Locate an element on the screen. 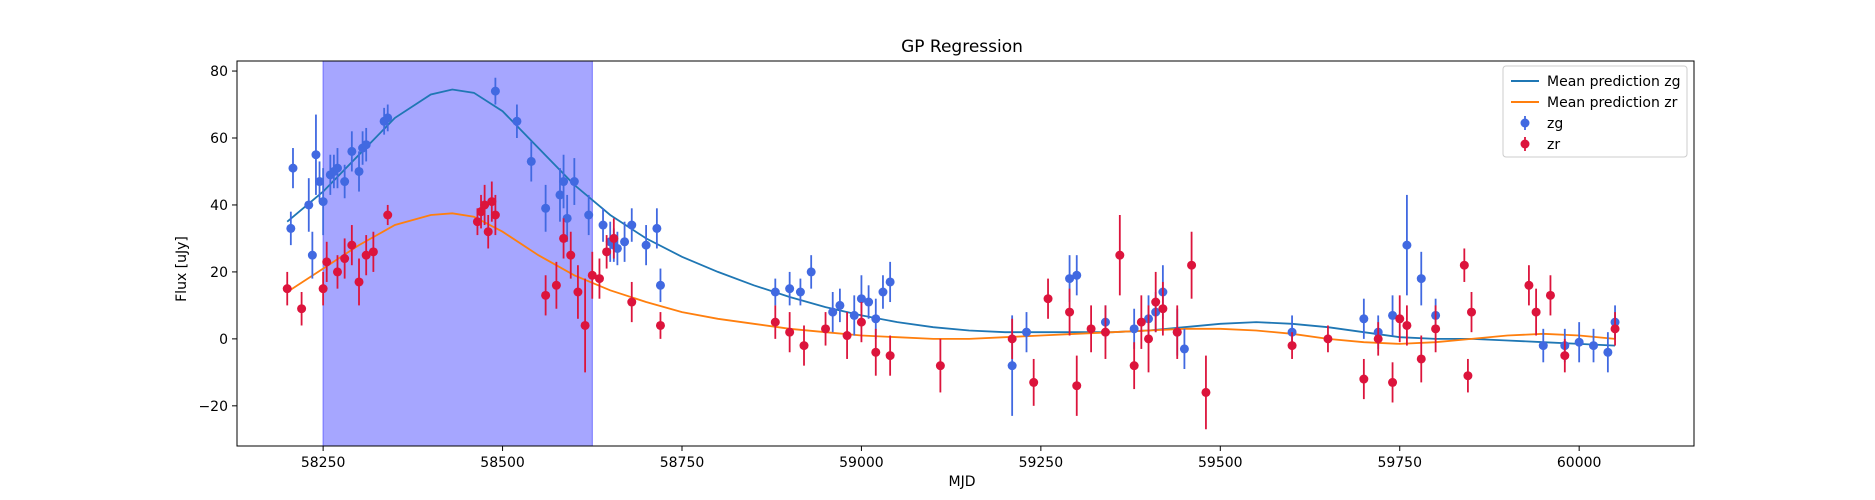 This screenshot has height=500, width=1875. x-tick-label: 58750 is located at coordinates (682, 463).